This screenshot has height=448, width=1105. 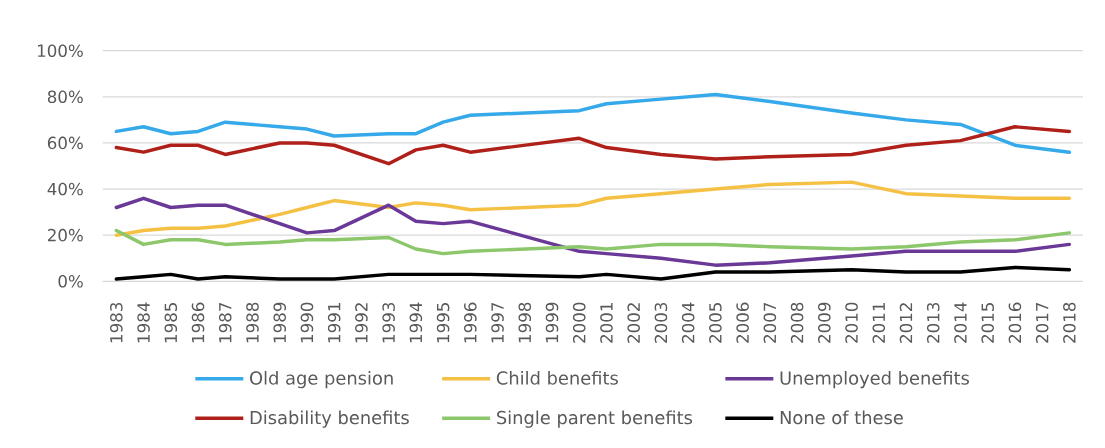 I want to click on x-tick-label: 2001, so click(x=606, y=323).